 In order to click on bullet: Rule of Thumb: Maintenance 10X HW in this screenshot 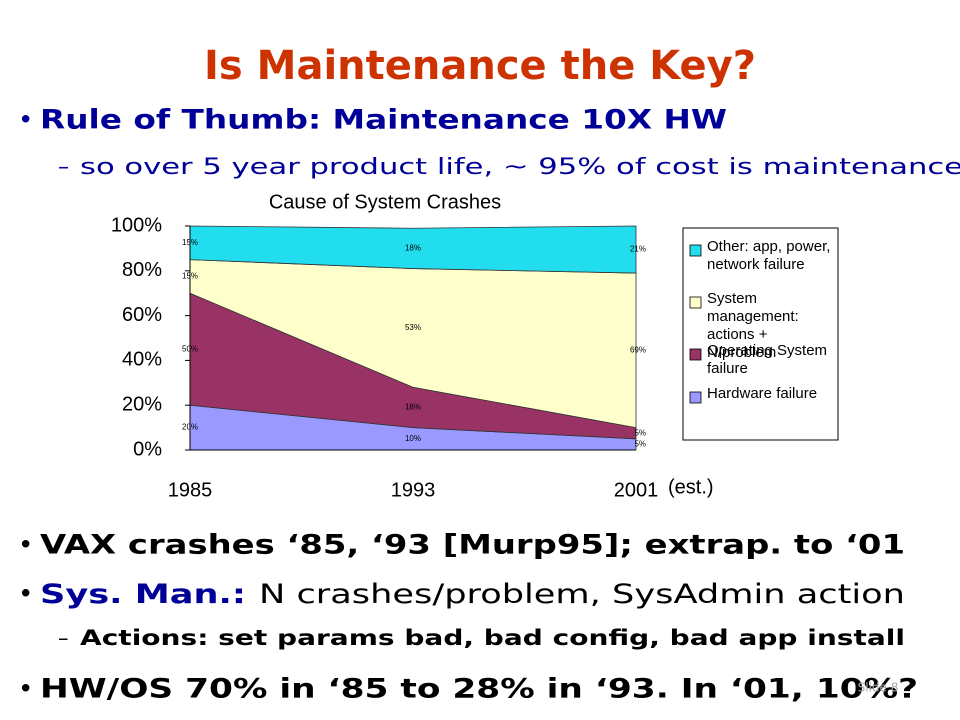, I will do `click(383, 120)`.